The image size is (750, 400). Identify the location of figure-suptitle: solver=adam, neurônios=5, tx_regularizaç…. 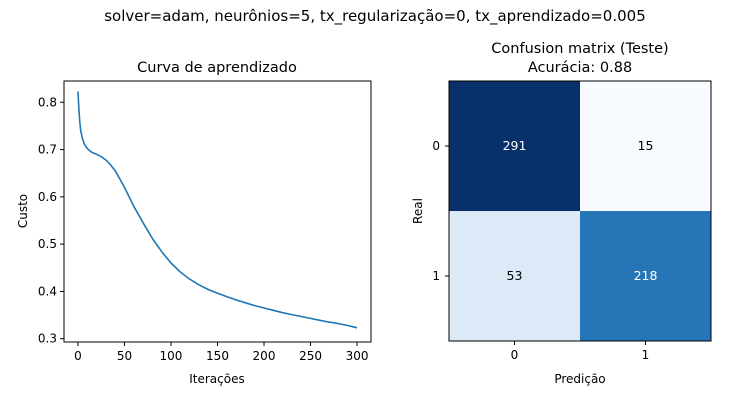
(375, 16).